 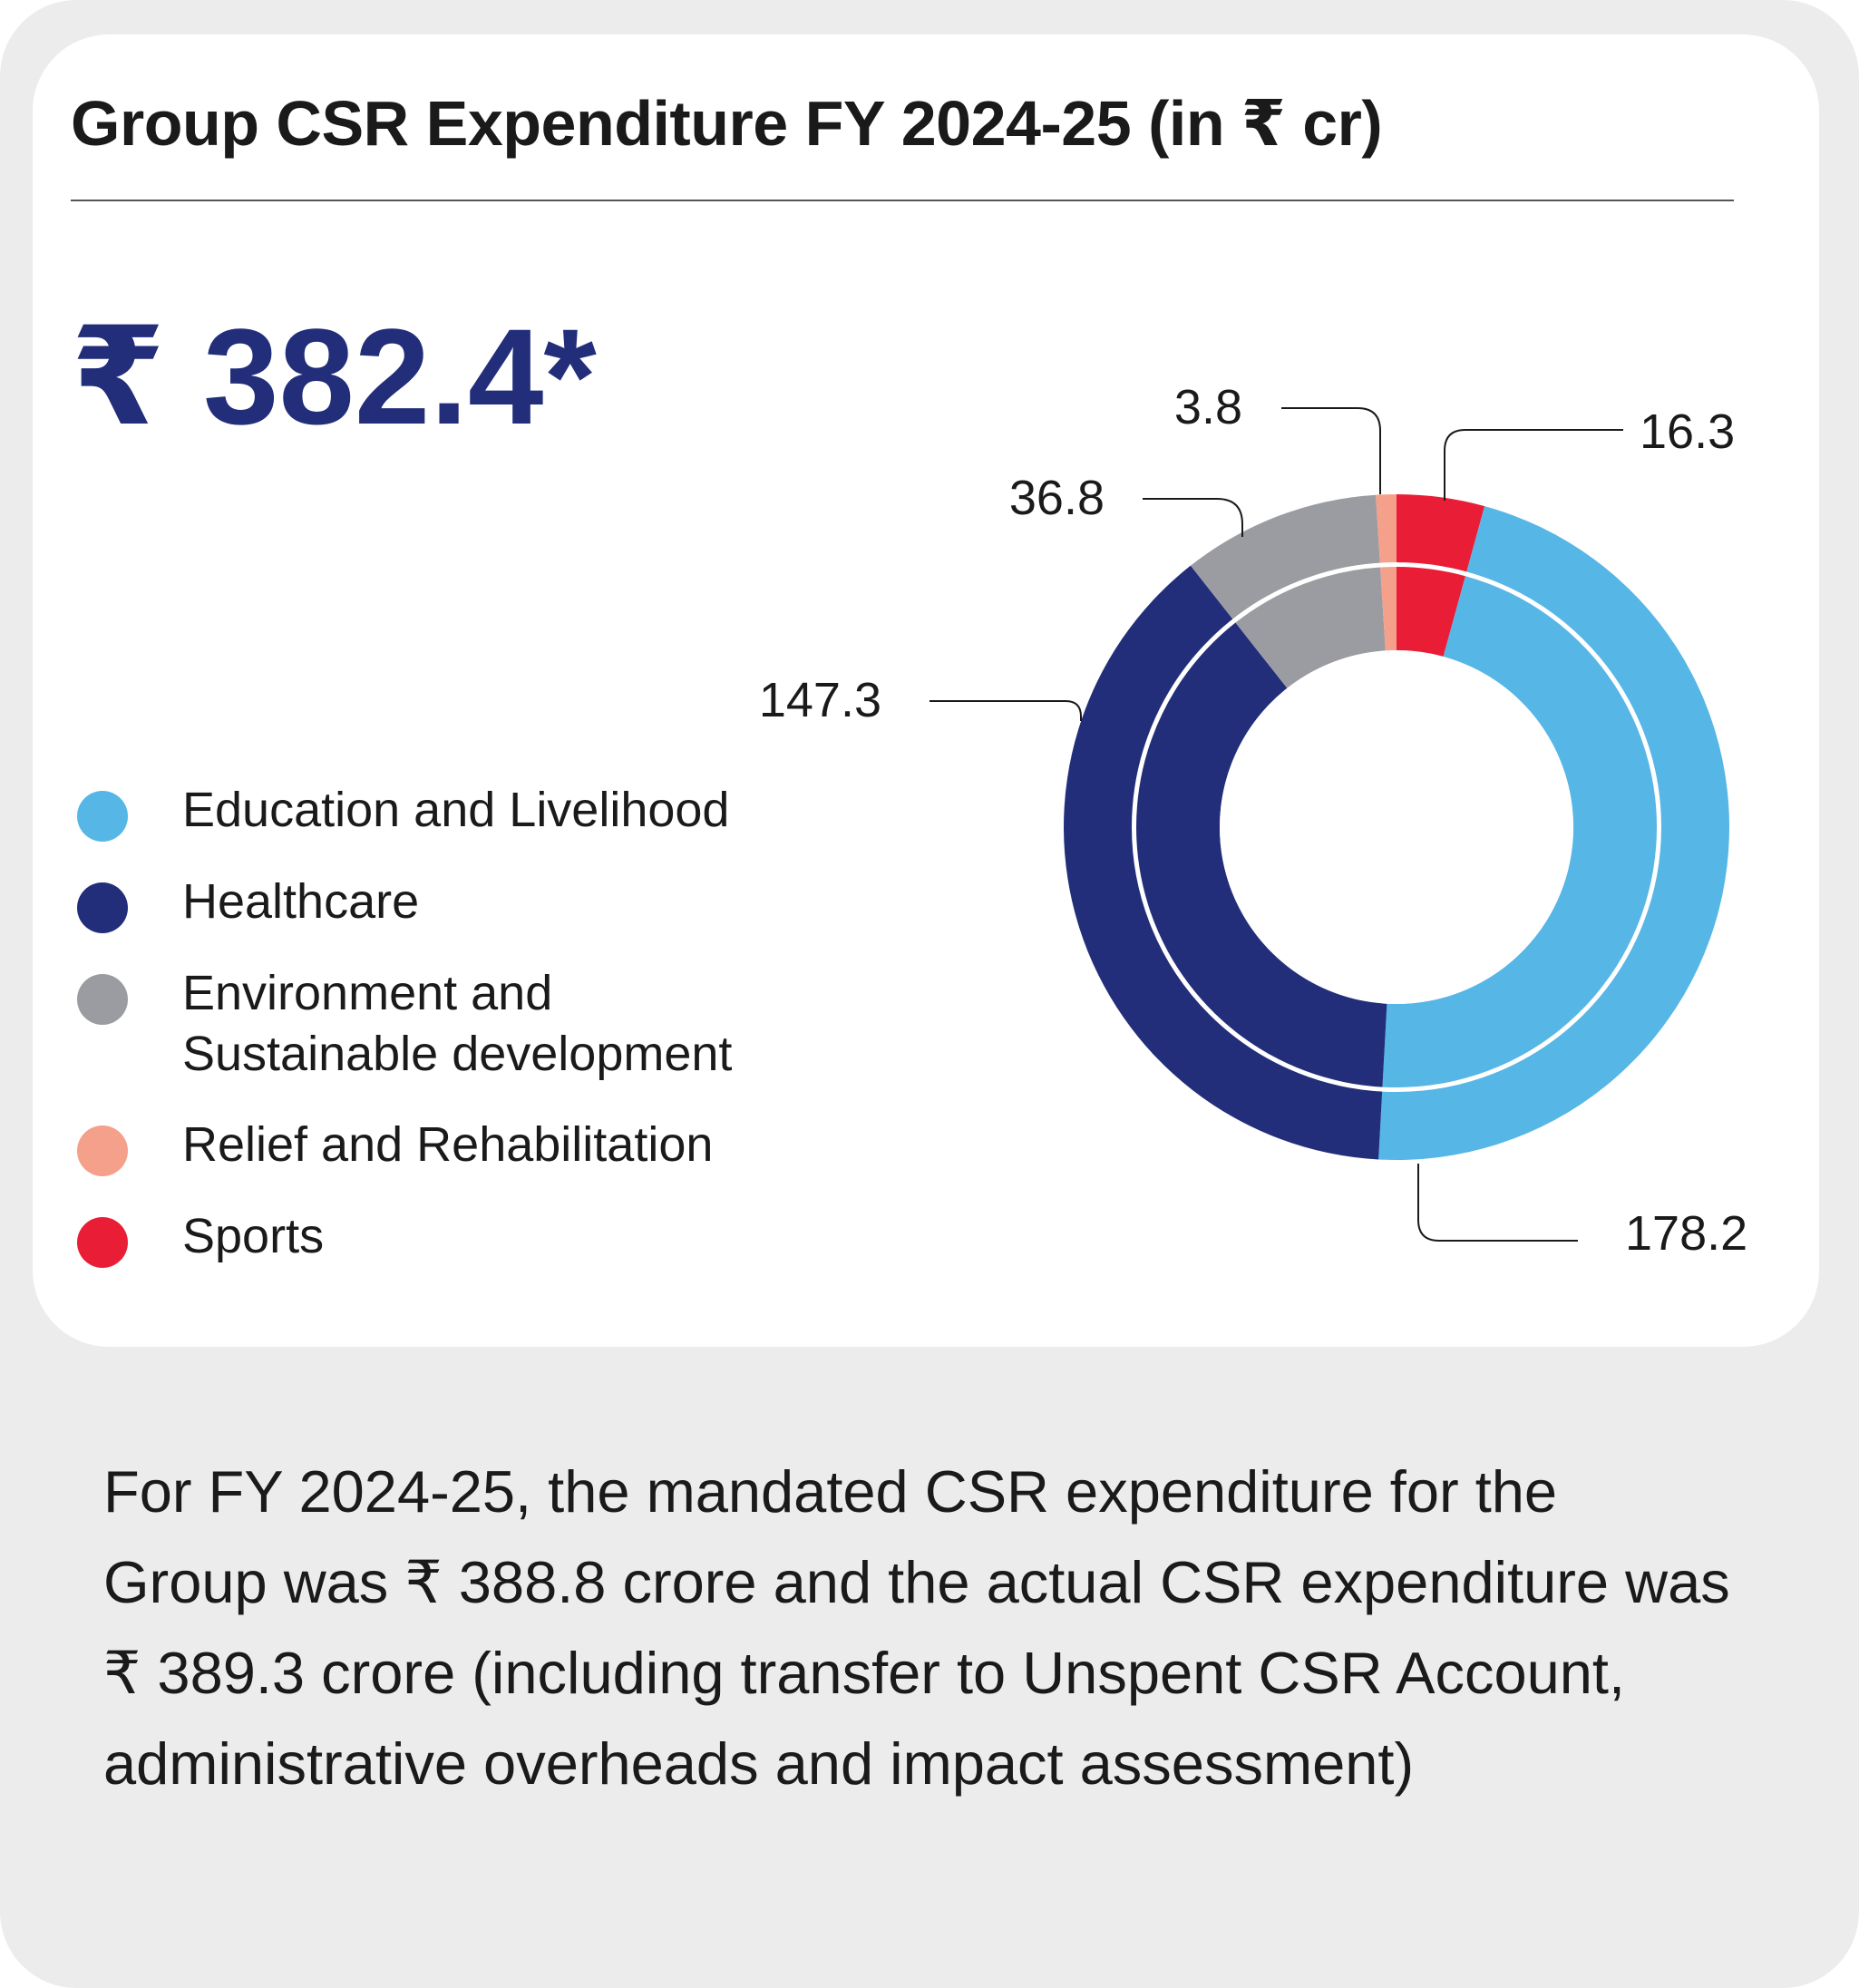 I want to click on leader-line-relief, so click(x=1331, y=450).